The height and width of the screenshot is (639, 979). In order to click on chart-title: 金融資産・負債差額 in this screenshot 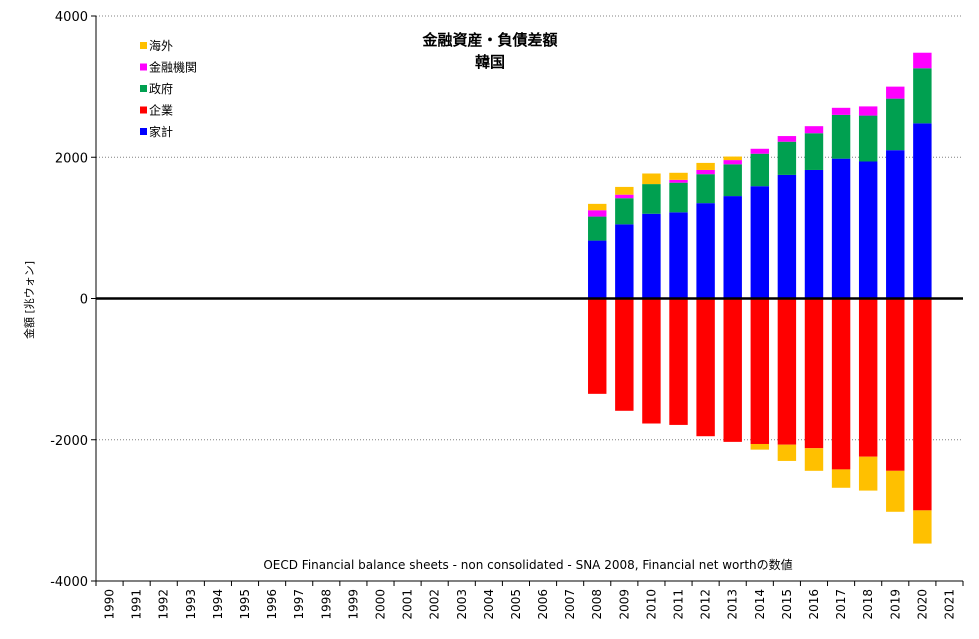, I will do `click(489, 40)`.